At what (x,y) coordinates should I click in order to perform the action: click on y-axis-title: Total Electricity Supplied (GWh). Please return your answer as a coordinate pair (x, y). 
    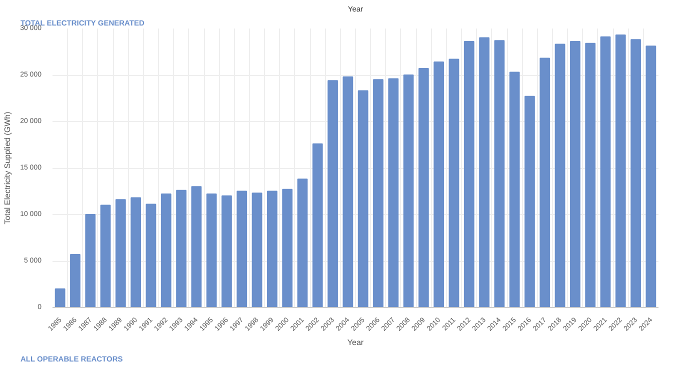
    Looking at the image, I should click on (7, 167).